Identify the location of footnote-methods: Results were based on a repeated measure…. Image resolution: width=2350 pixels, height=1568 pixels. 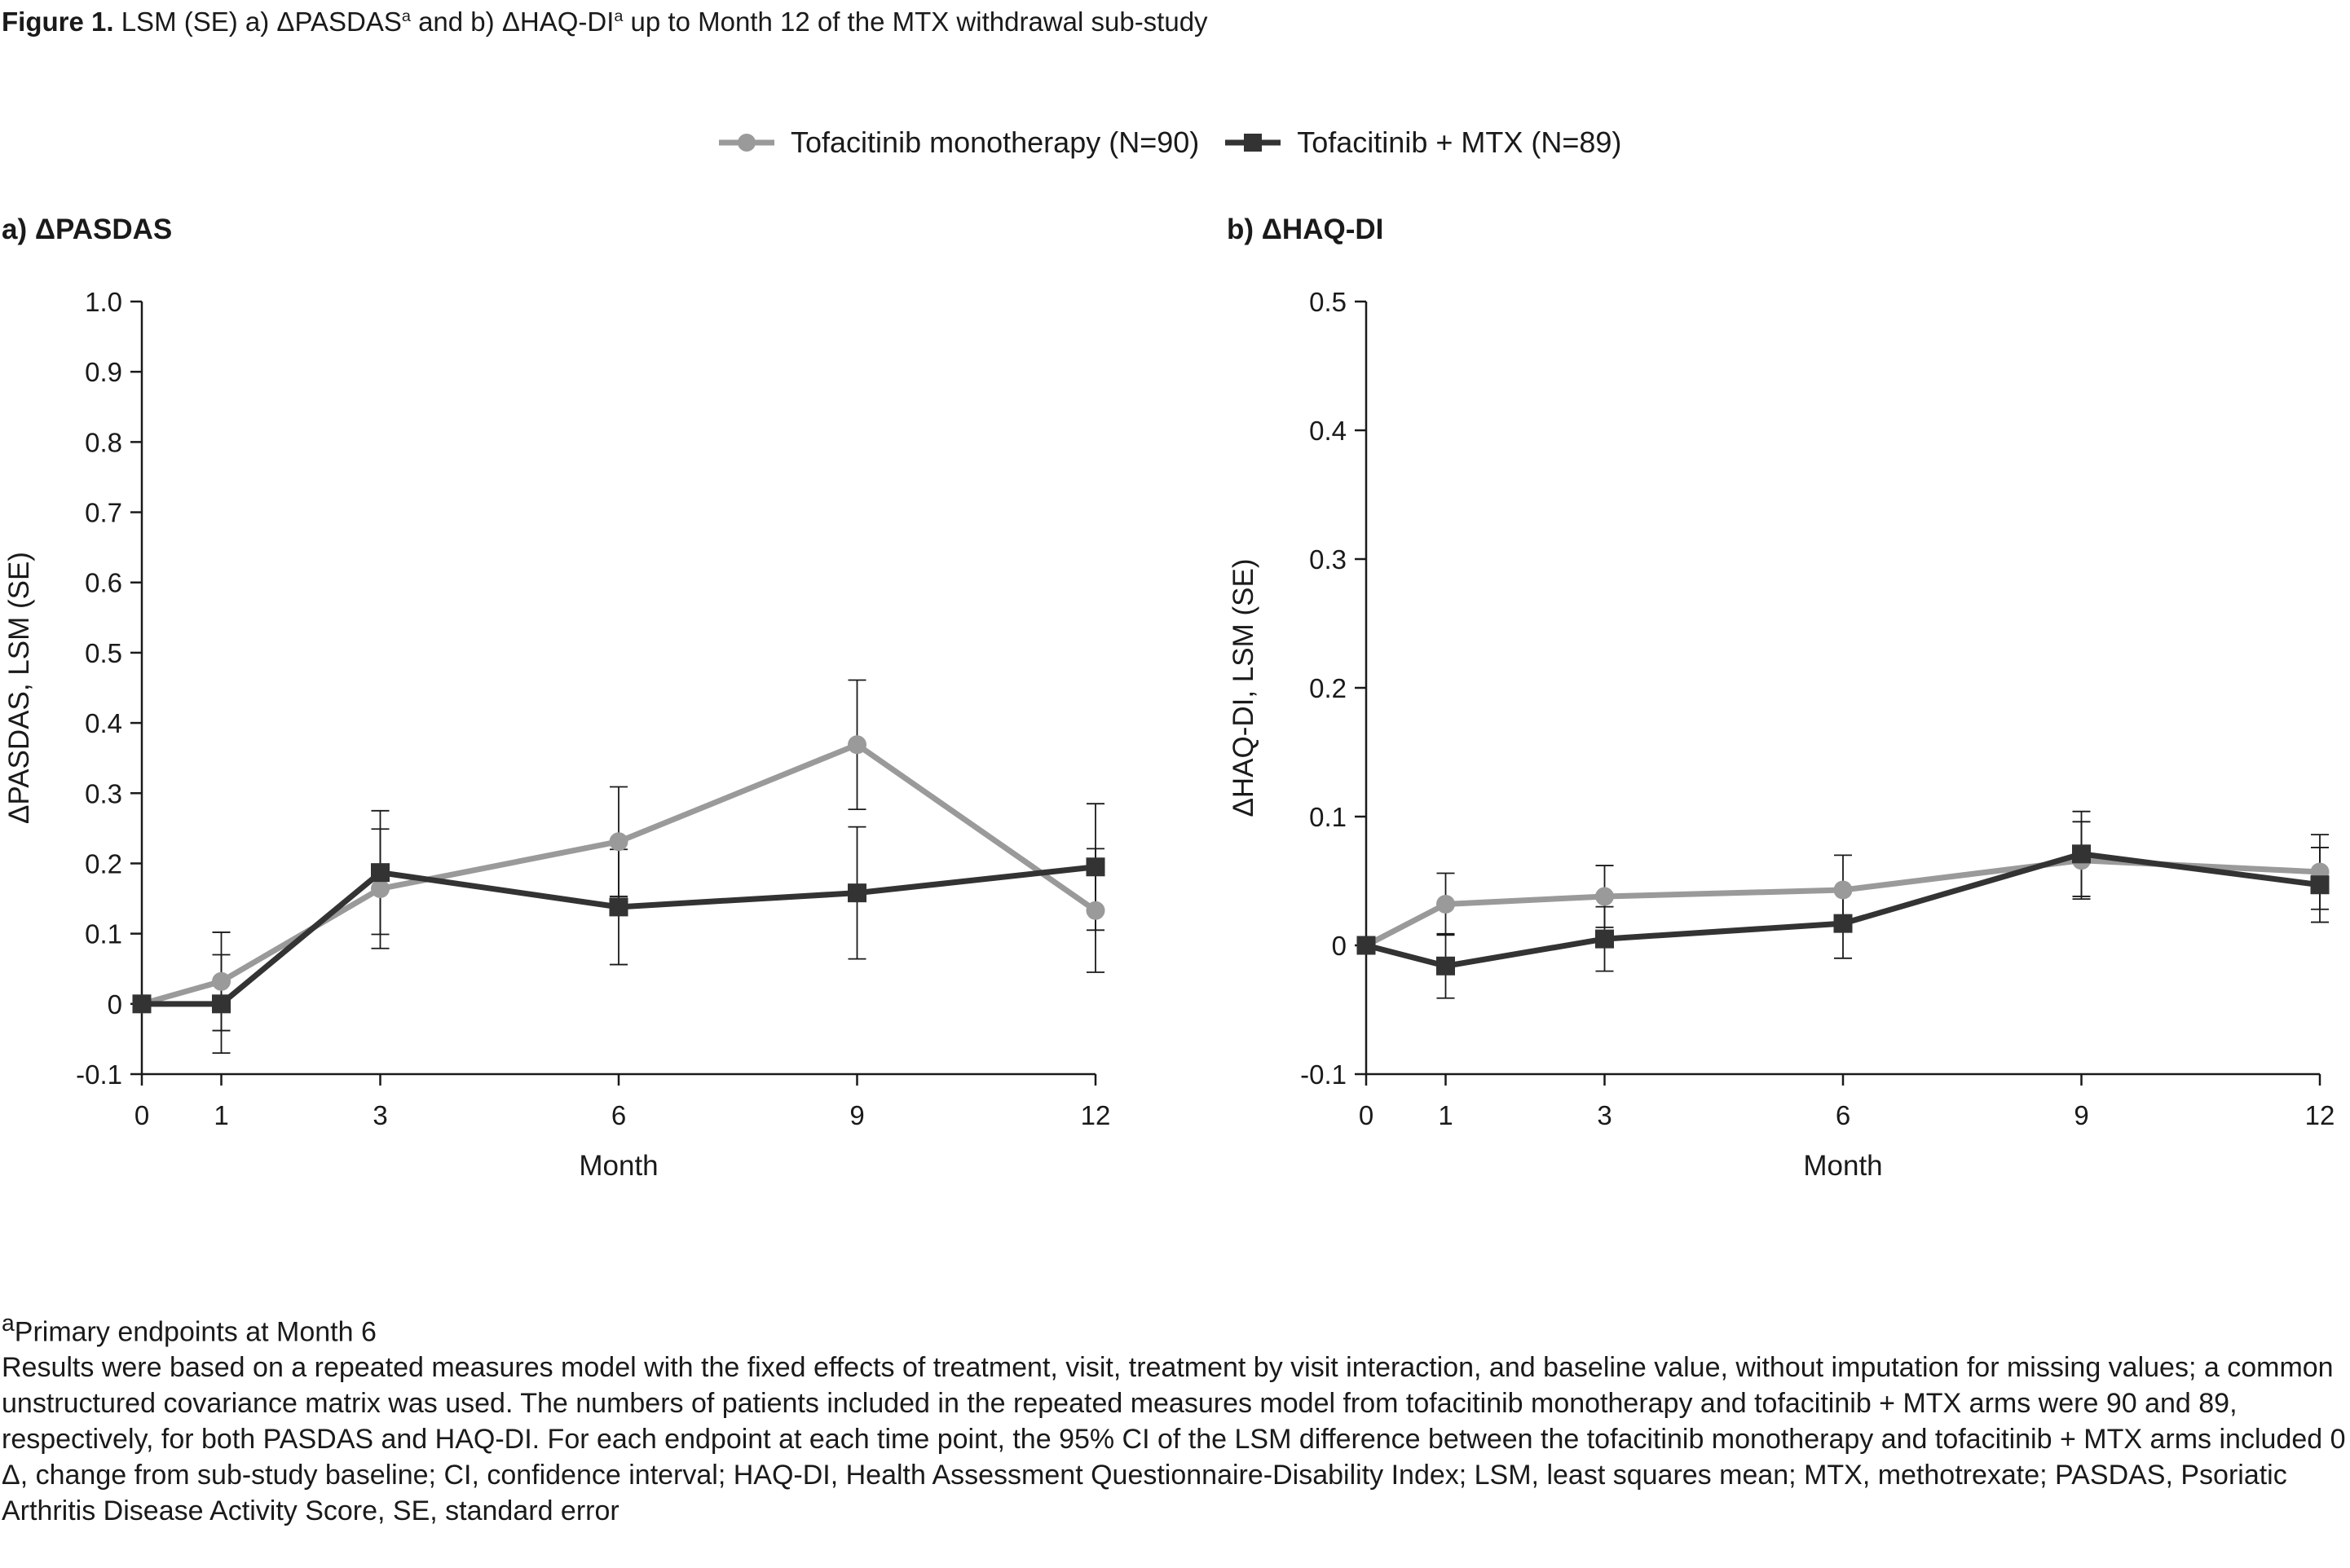
(1174, 1404).